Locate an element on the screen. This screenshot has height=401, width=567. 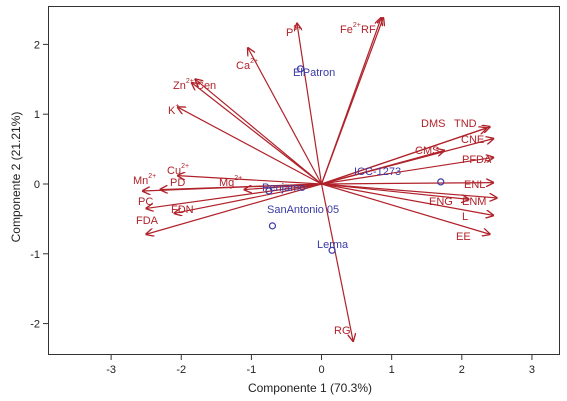
vector-label-rg: RG is located at coordinates (342, 331).